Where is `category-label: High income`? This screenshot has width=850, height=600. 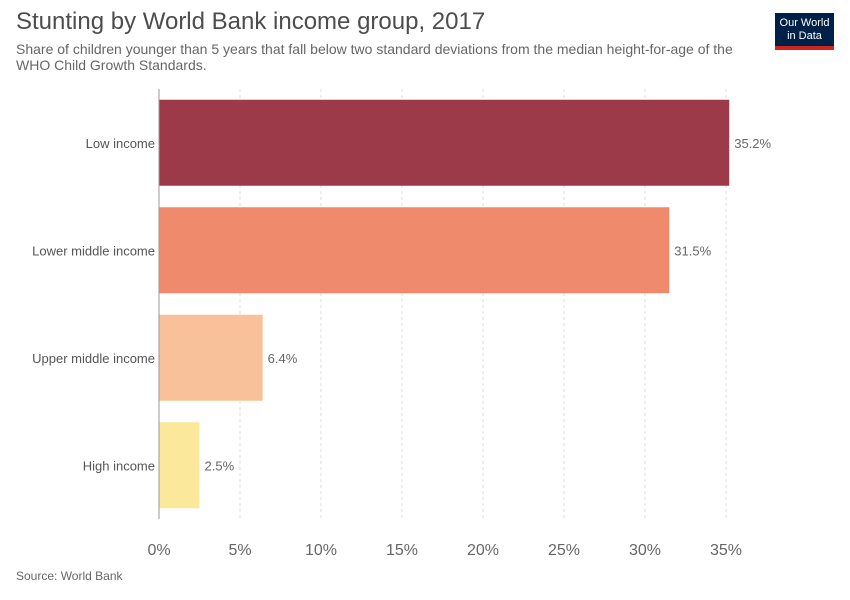
category-label: High income is located at coordinates (119, 465).